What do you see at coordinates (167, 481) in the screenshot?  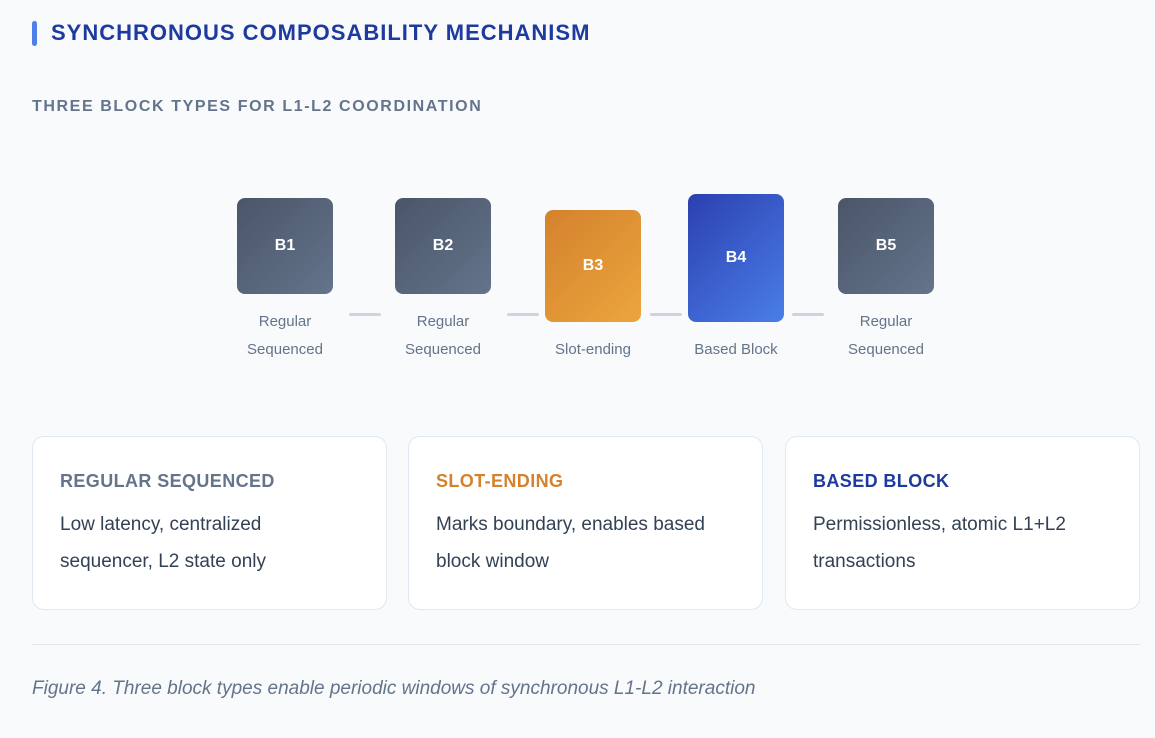 I see `card-title: REGULAR SEQUENCED` at bounding box center [167, 481].